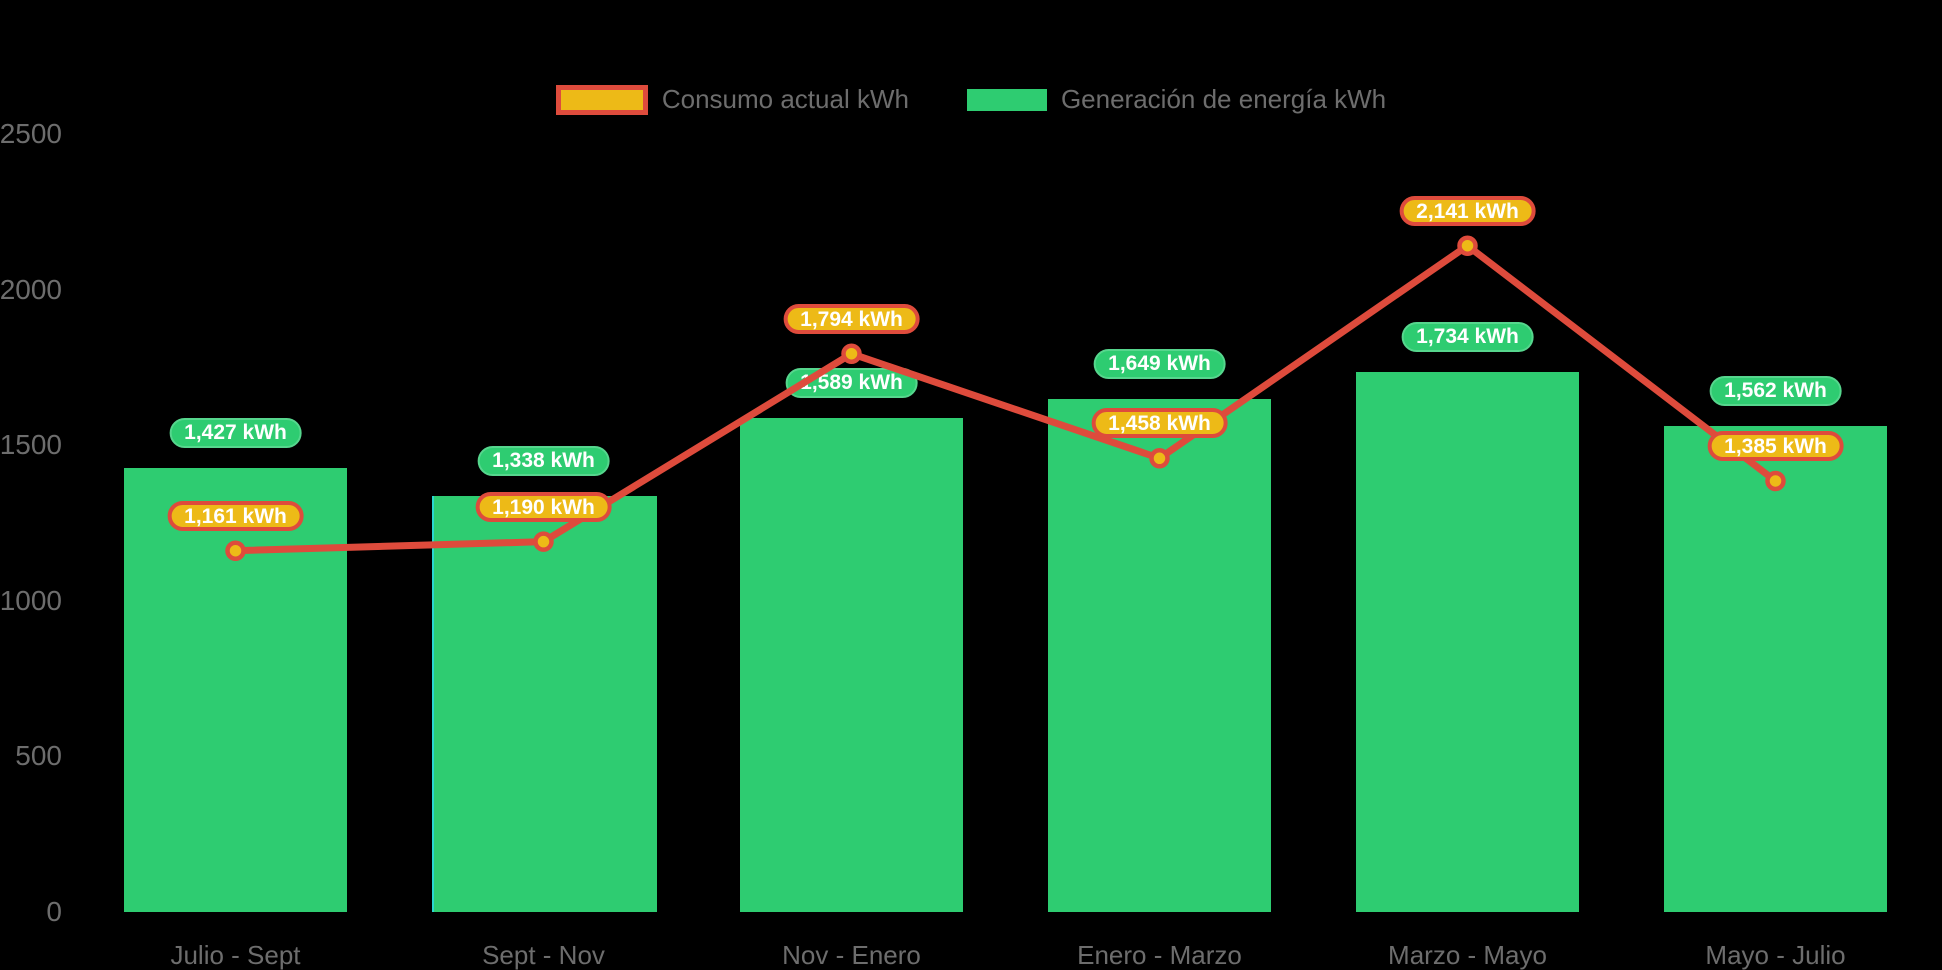 The image size is (1942, 970). What do you see at coordinates (31, 445) in the screenshot?
I see `y-axis-tick-label: 1500` at bounding box center [31, 445].